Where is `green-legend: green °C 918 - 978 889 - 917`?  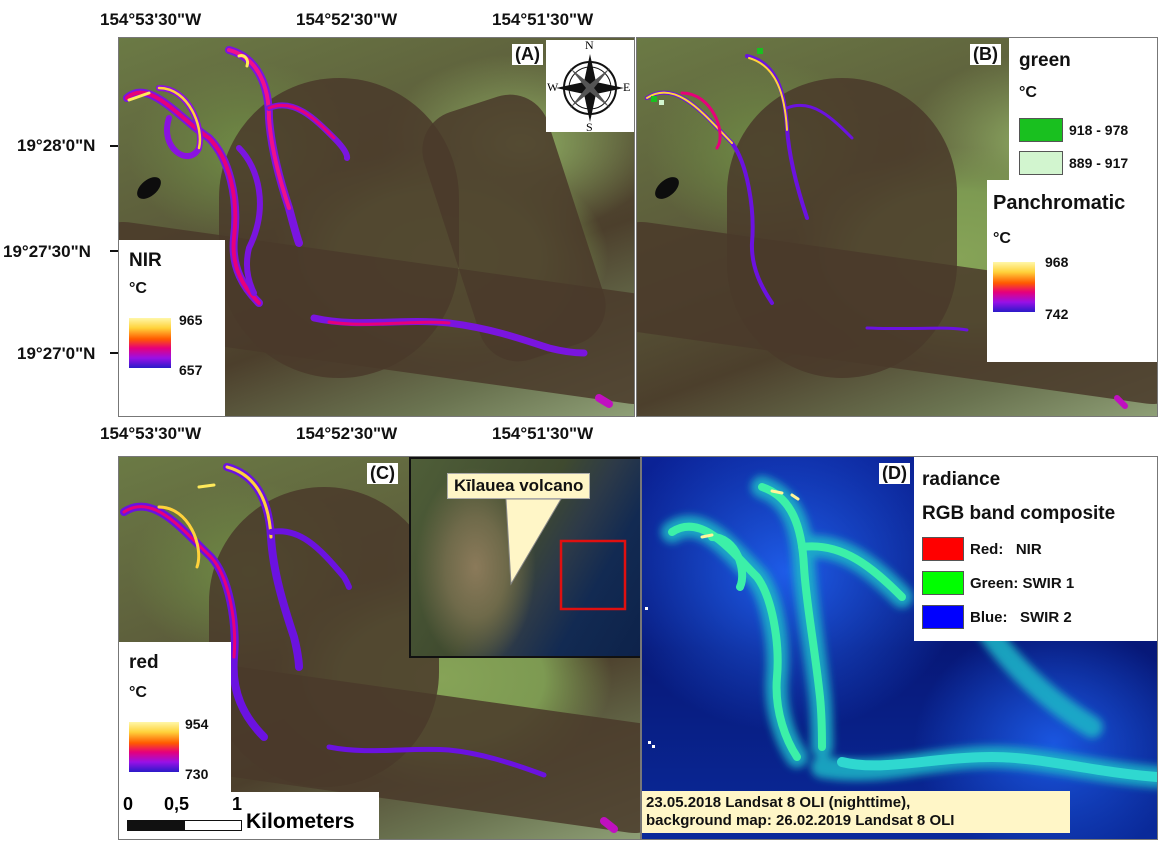
green-legend: green °C 918 - 978 889 - 917 is located at coordinates (1083, 109).